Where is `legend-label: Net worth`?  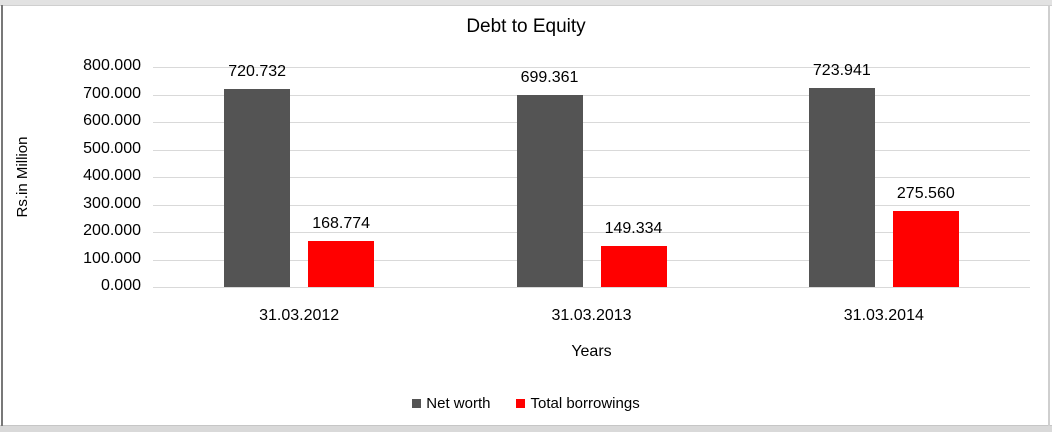
legend-label: Net worth is located at coordinates (458, 403).